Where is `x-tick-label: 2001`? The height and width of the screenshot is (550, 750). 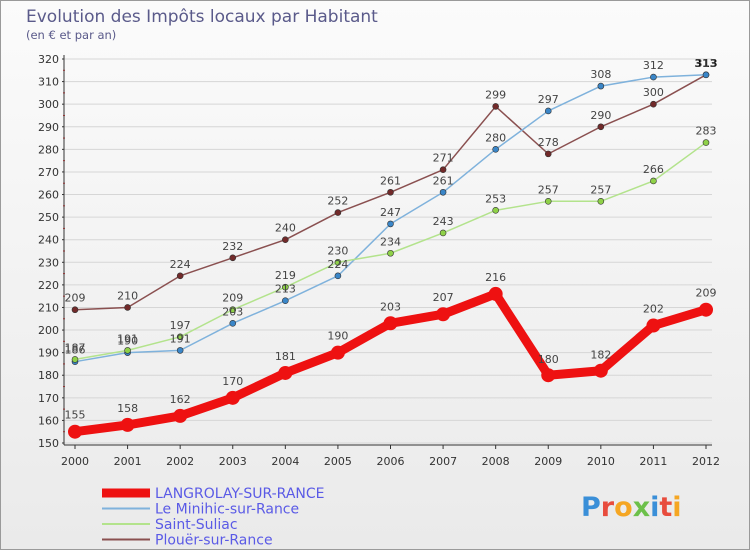
x-tick-label: 2001 is located at coordinates (128, 461).